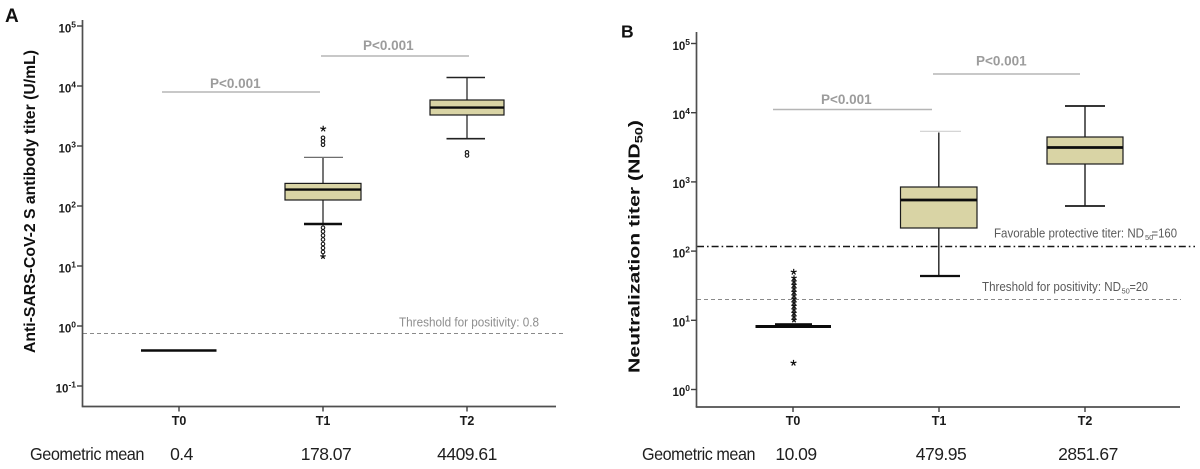 The width and height of the screenshot is (1200, 469). Describe the element at coordinates (326, 454) in the screenshot. I see `svg-text: 178.07` at that location.